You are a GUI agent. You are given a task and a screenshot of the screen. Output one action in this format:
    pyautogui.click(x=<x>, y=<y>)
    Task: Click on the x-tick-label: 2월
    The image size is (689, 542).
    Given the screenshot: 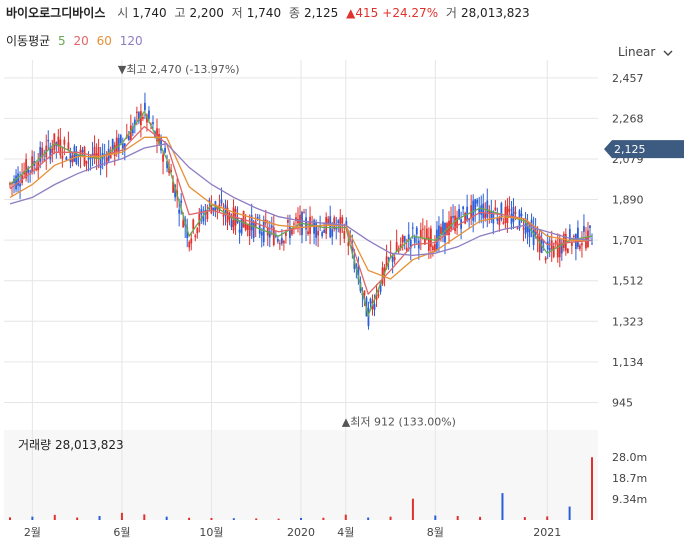 What is the action you would take?
    pyautogui.click(x=32, y=532)
    